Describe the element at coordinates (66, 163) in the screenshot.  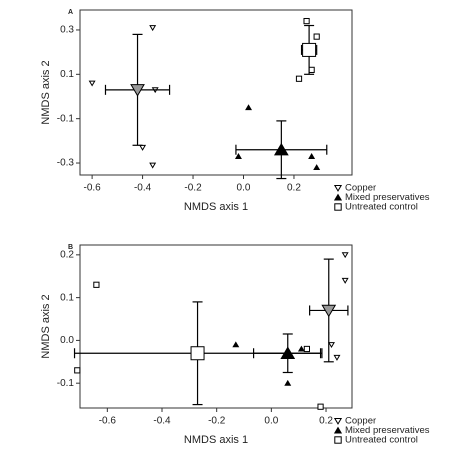
I see `y-tick-label: -0.3` at that location.